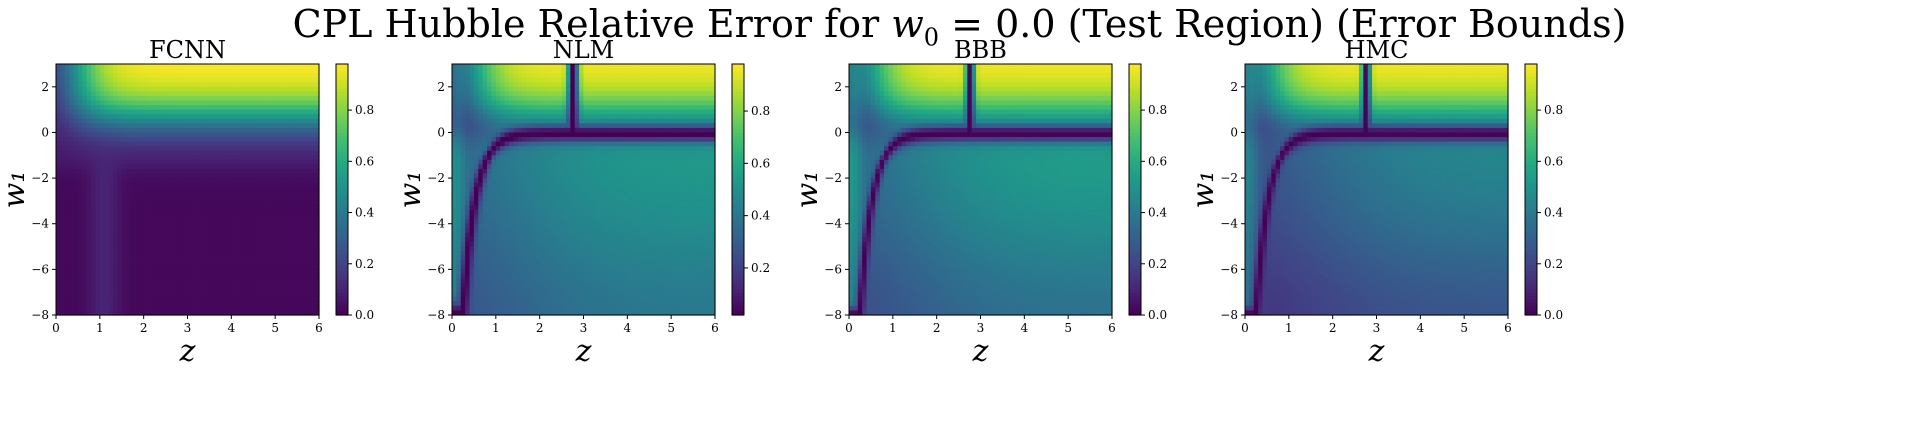 The image size is (1919, 448). I want to click on colorbar-segment, so click(342, 153).